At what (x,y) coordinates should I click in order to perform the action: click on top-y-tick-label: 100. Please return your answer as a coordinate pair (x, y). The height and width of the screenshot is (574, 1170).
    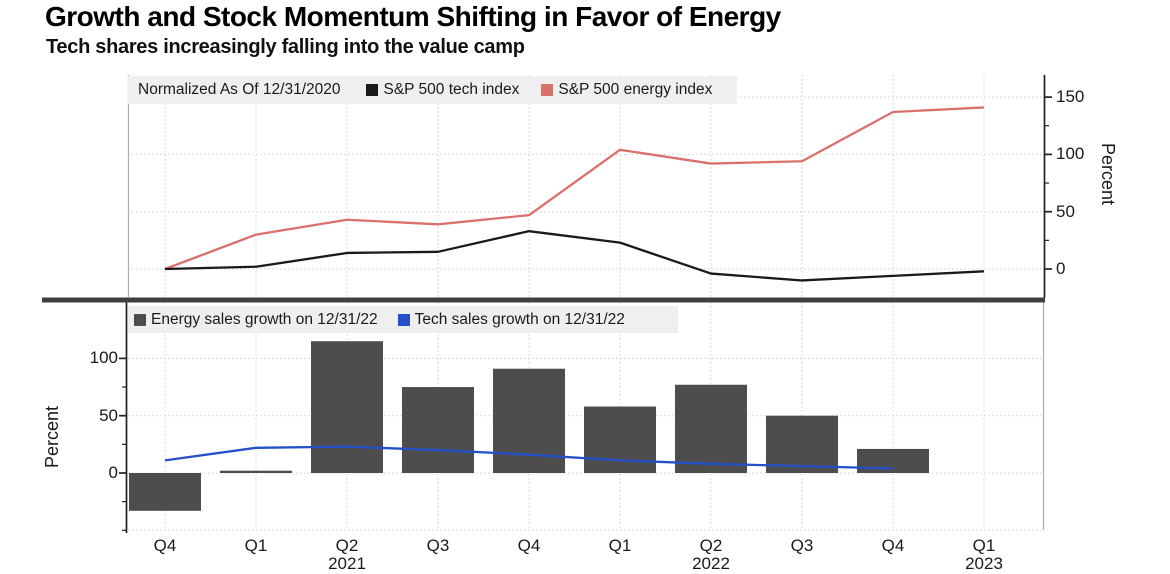
    Looking at the image, I should click on (1070, 154).